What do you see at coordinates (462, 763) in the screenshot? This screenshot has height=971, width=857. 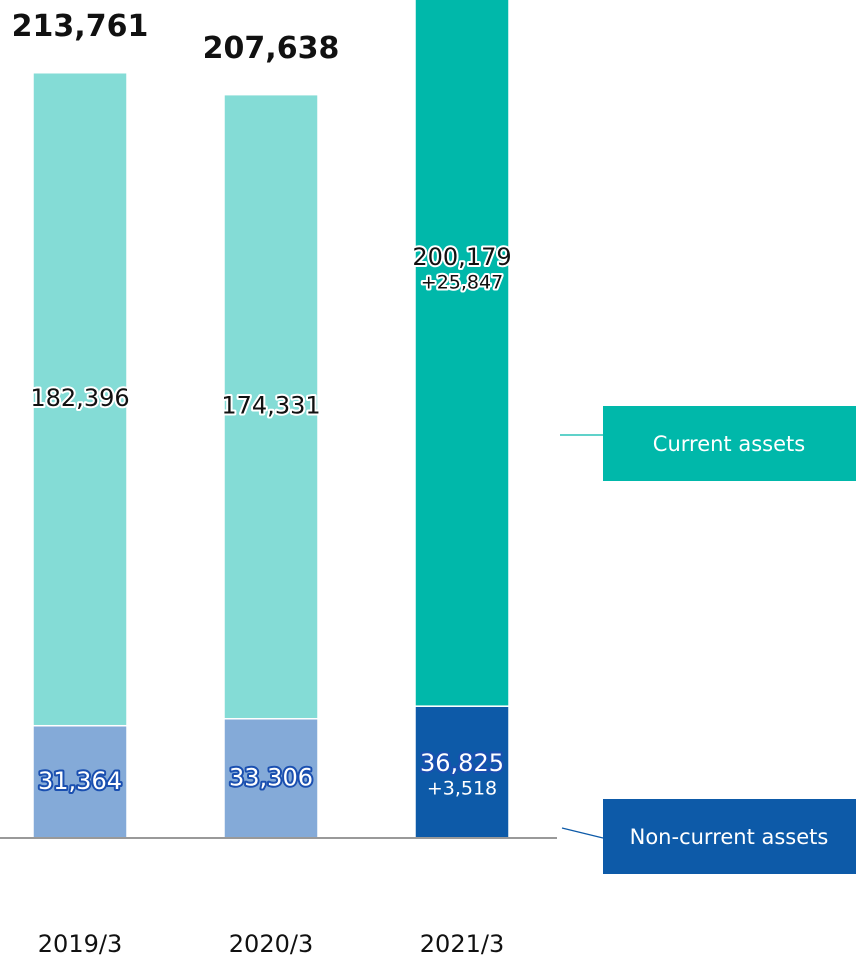 I see `value-label: 36,825` at bounding box center [462, 763].